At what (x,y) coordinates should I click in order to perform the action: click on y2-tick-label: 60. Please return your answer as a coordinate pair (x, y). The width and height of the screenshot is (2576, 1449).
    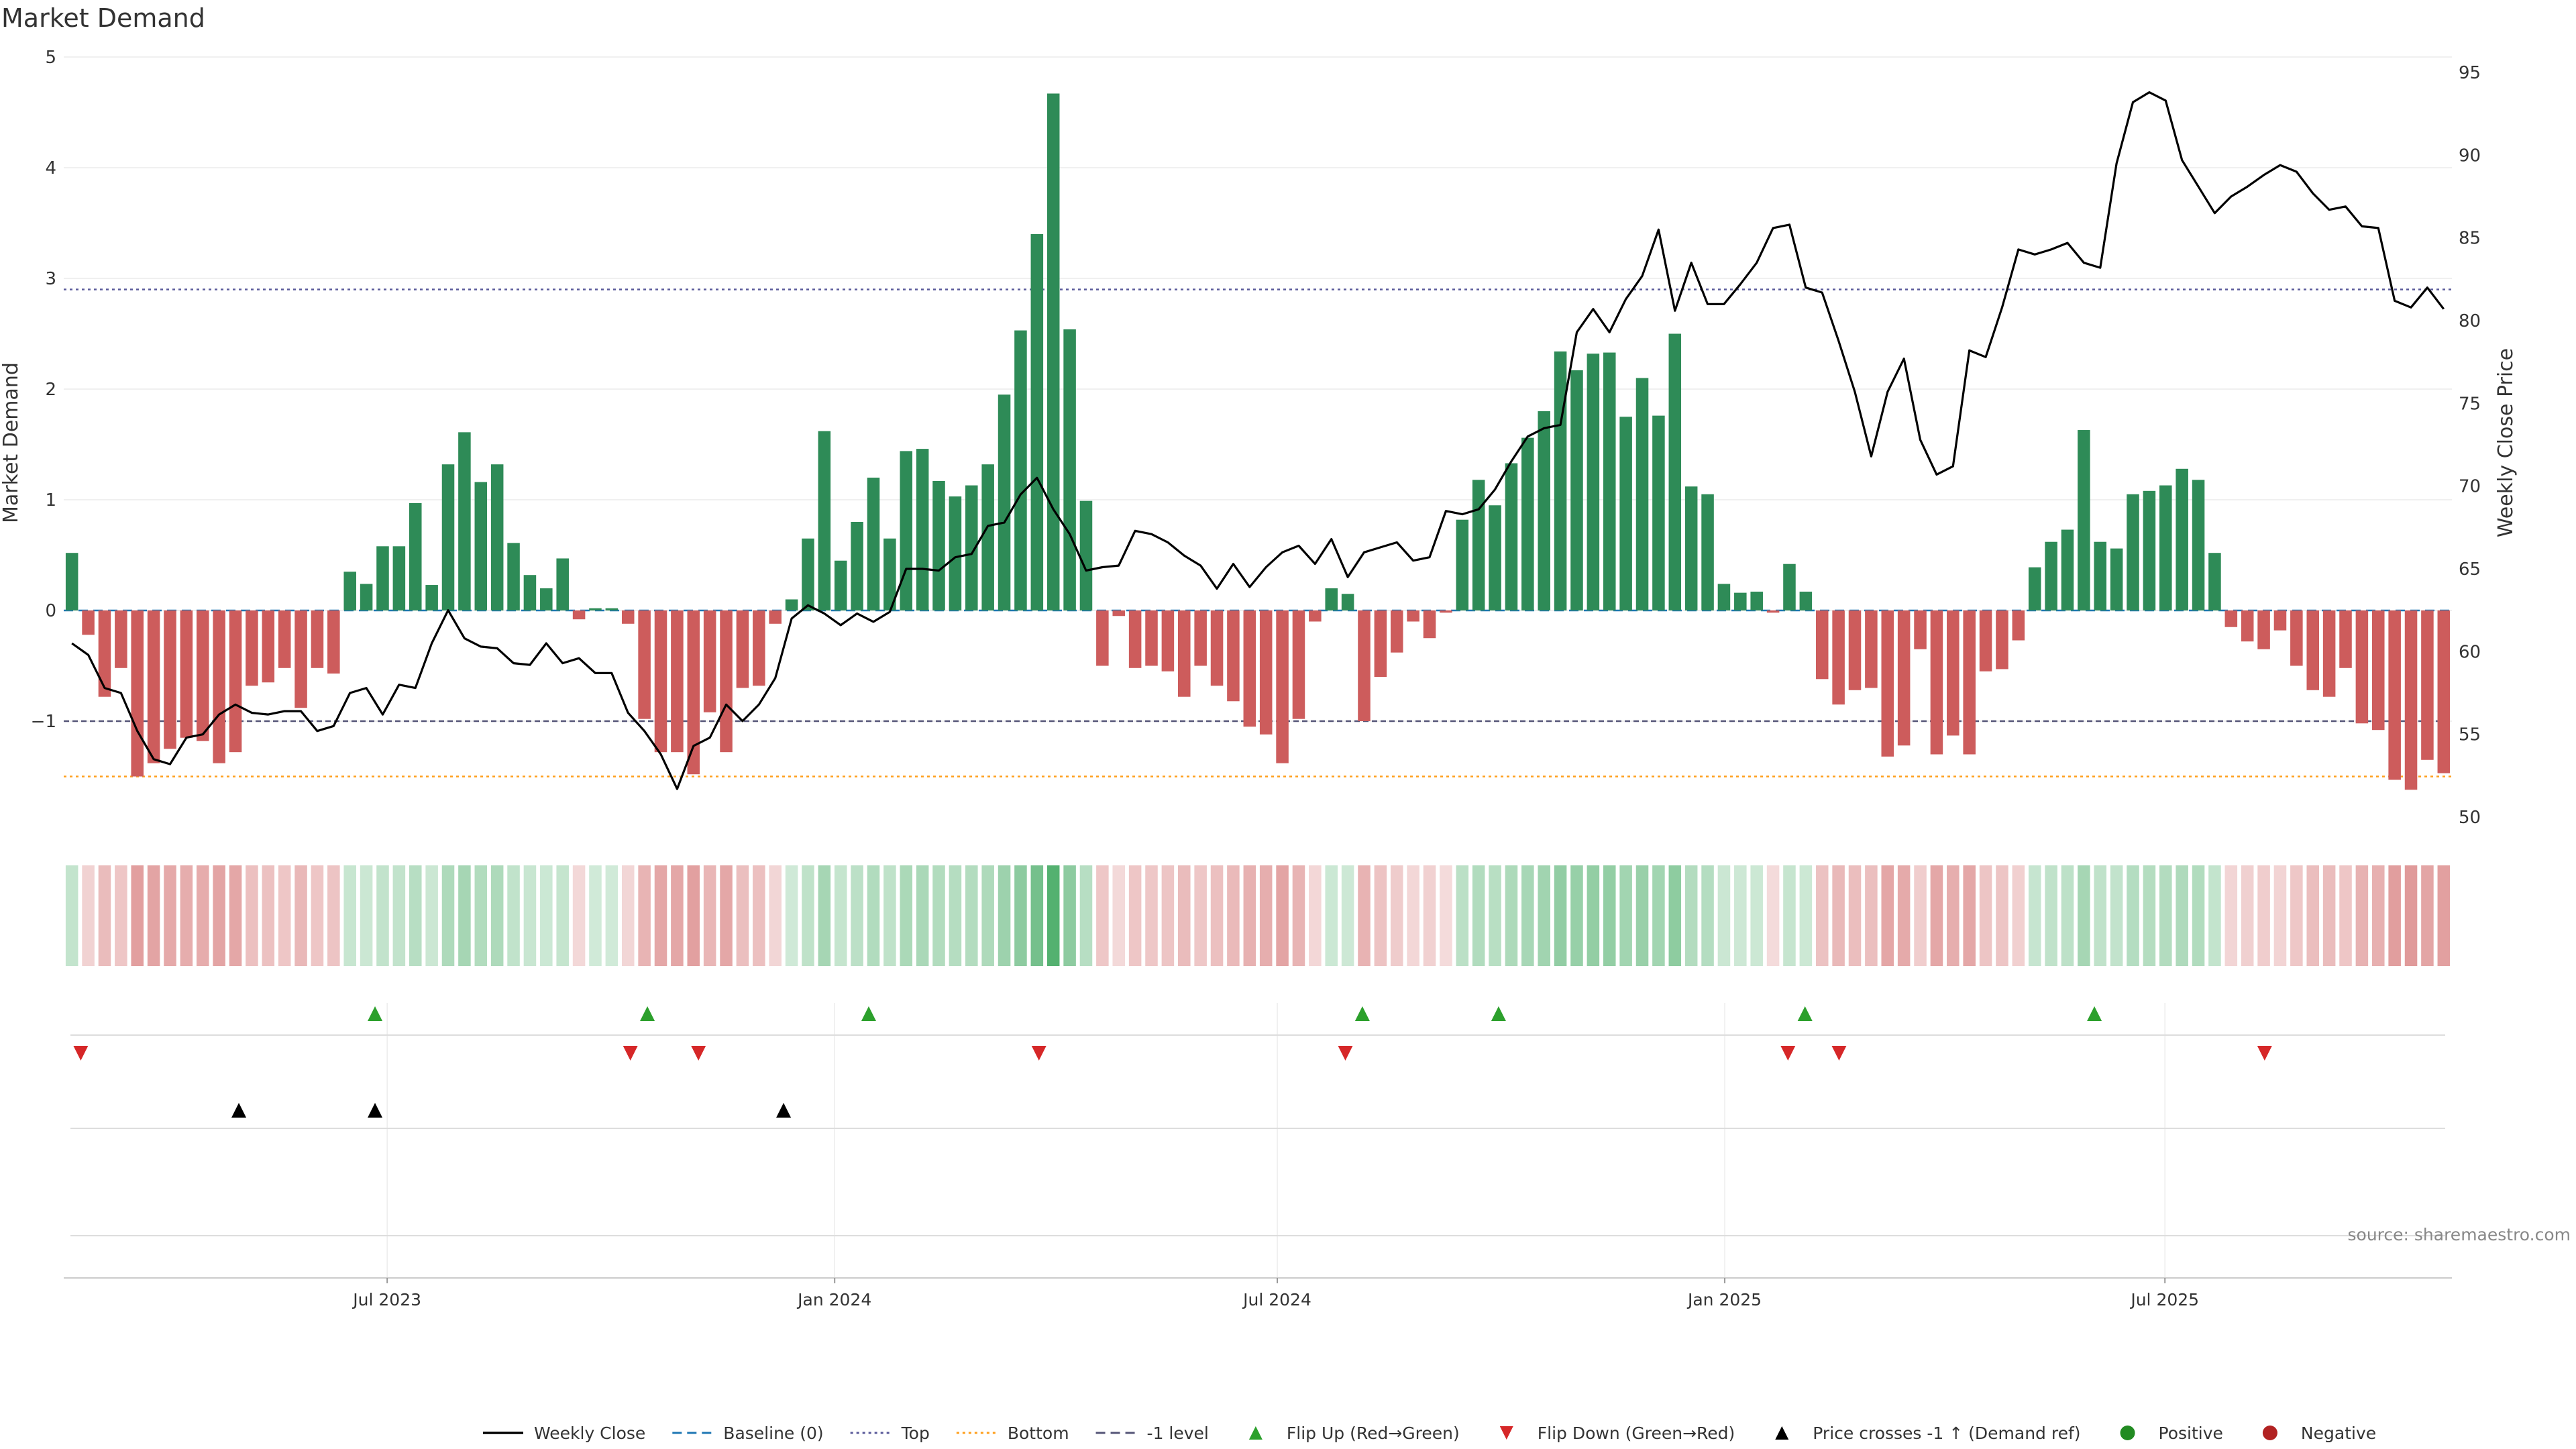
    Looking at the image, I should click on (2470, 652).